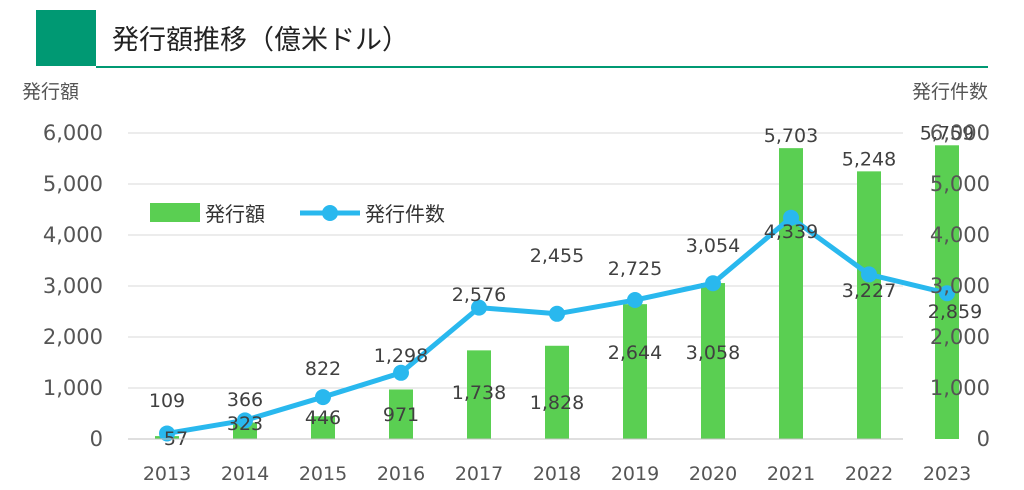 Image resolution: width=1024 pixels, height=490 pixels. Describe the element at coordinates (791, 136) in the screenshot. I see `bar-value-label: 5,703` at that location.